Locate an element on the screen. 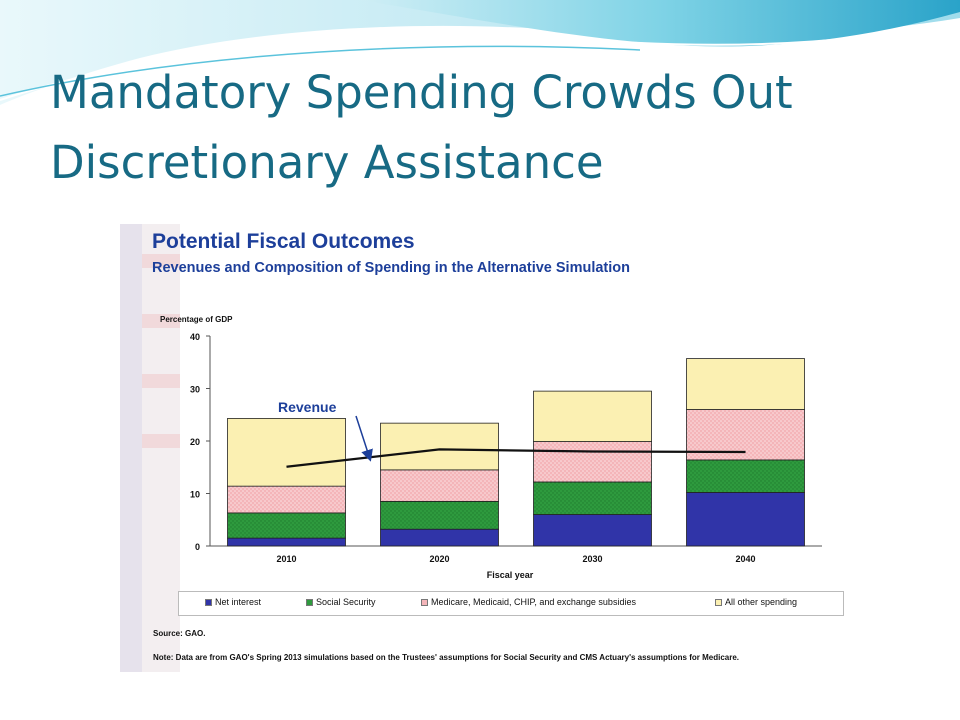  legend-item-net-interest: Net interest is located at coordinates (233, 602).